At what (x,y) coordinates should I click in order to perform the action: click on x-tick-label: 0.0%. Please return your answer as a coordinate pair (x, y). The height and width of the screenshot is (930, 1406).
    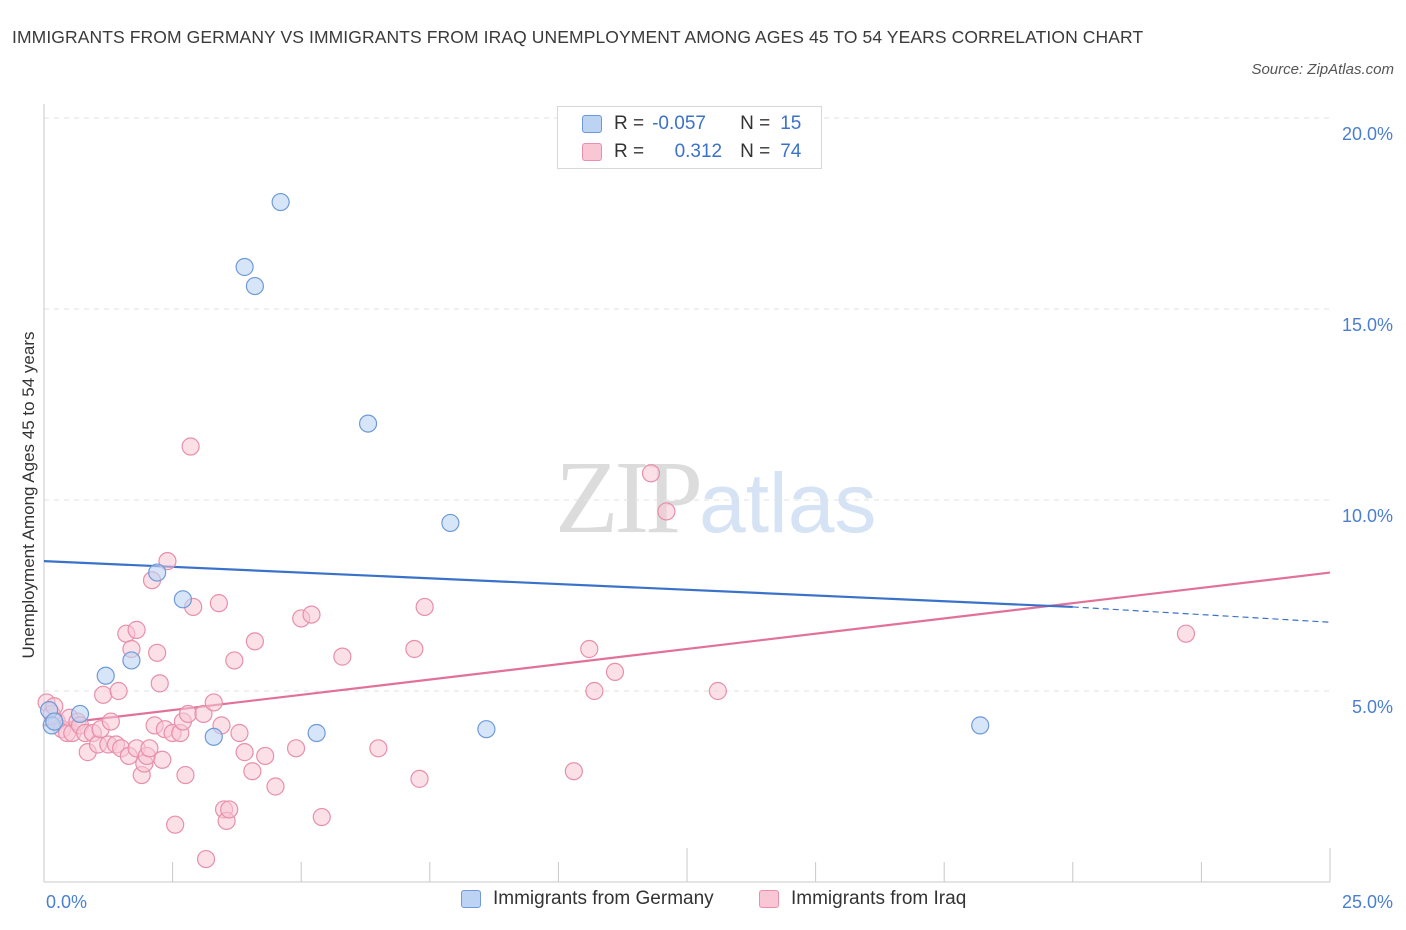
    Looking at the image, I should click on (66, 902).